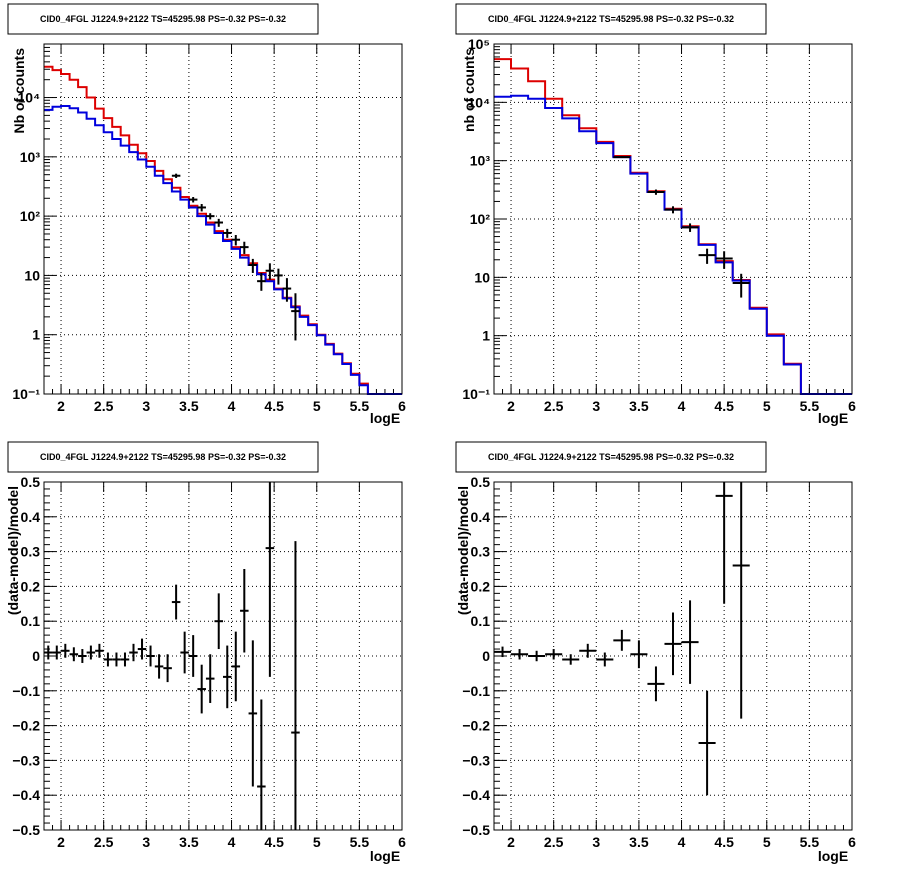  Describe the element at coordinates (469, 90) in the screenshot. I see `y-axis-label: nb of counts` at that location.